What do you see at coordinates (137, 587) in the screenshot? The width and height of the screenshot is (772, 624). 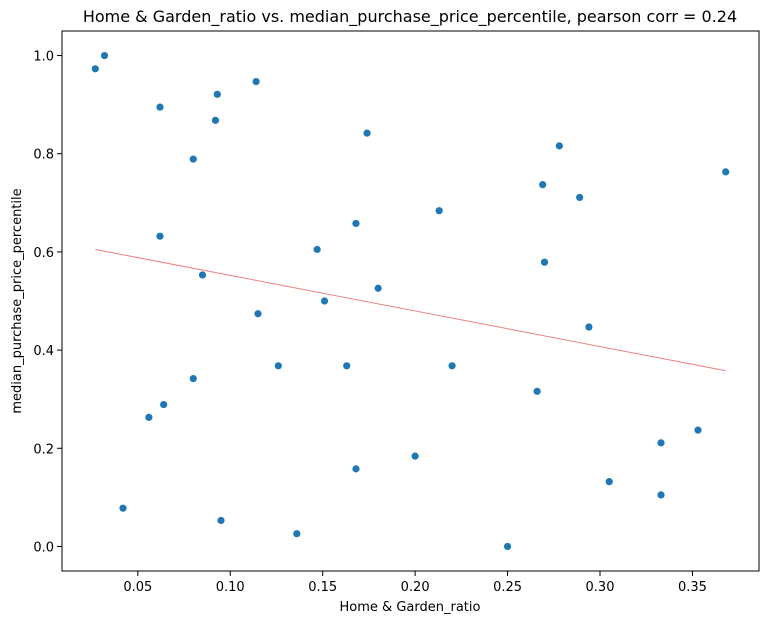 I see `x-tick-label: 0.05` at bounding box center [137, 587].